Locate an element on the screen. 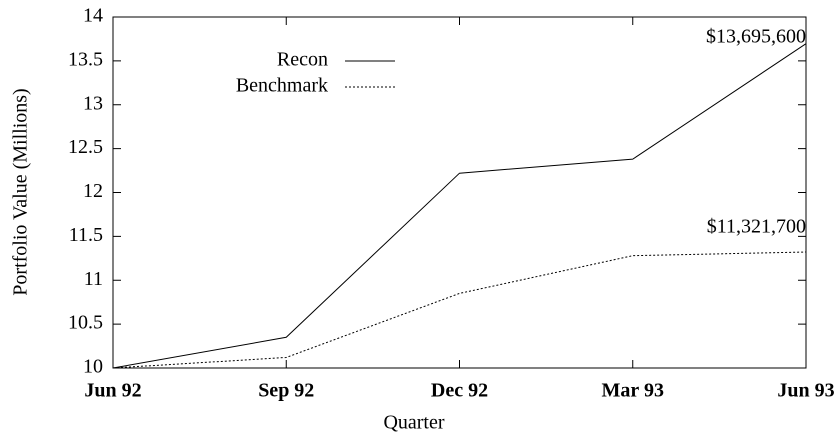 The image size is (835, 438). annotation: $13,695,600 is located at coordinates (756, 36).